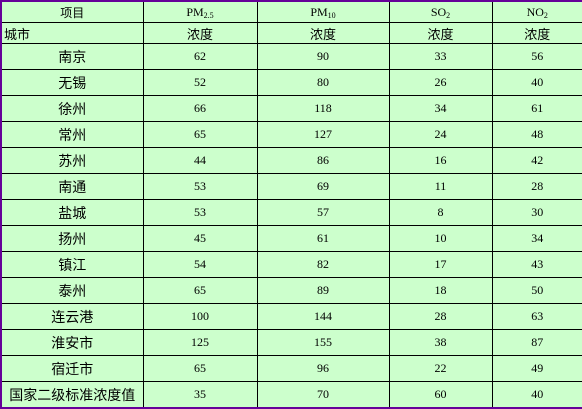  I want to click on value-cell: 52, so click(200, 82).